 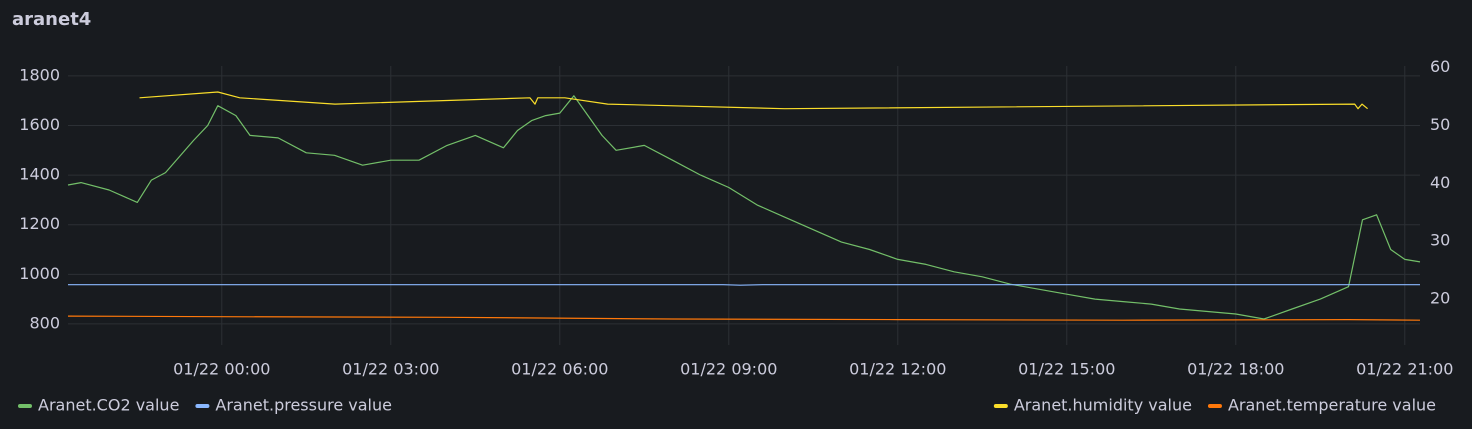 What do you see at coordinates (39, 174) in the screenshot?
I see `y-tick-label: 1400` at bounding box center [39, 174].